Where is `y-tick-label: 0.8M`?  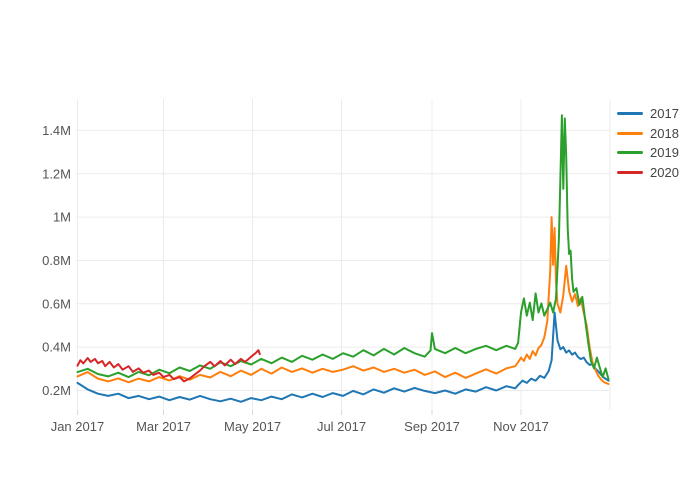
y-tick-label: 0.8M is located at coordinates (56, 260).